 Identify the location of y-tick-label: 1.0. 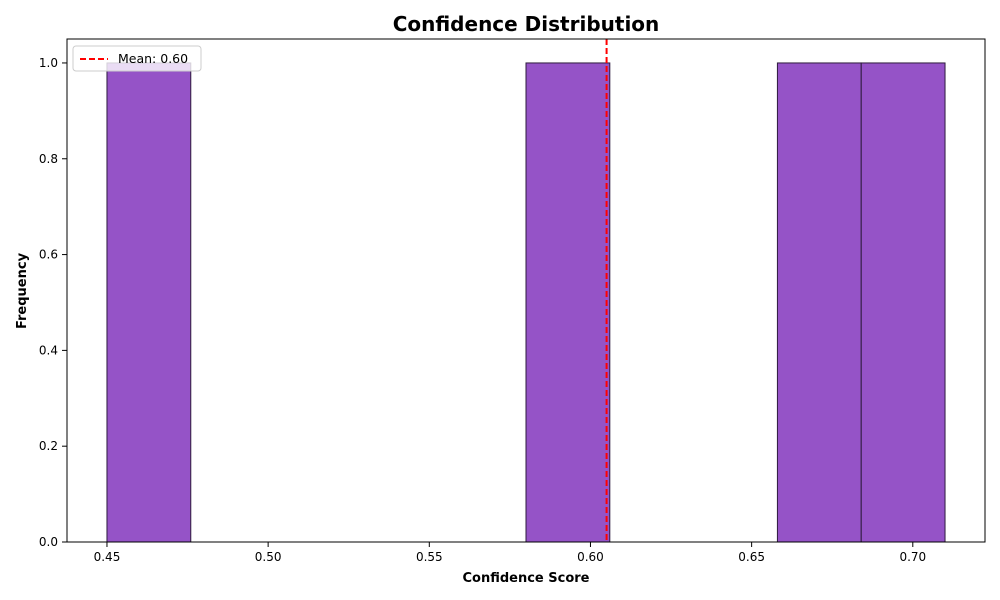
(48, 63).